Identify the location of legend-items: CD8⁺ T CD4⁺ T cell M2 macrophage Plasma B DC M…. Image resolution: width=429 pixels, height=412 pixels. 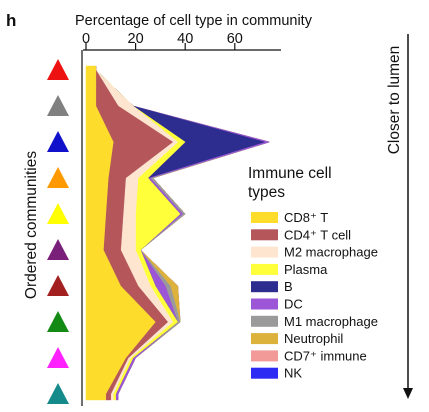
(314, 295).